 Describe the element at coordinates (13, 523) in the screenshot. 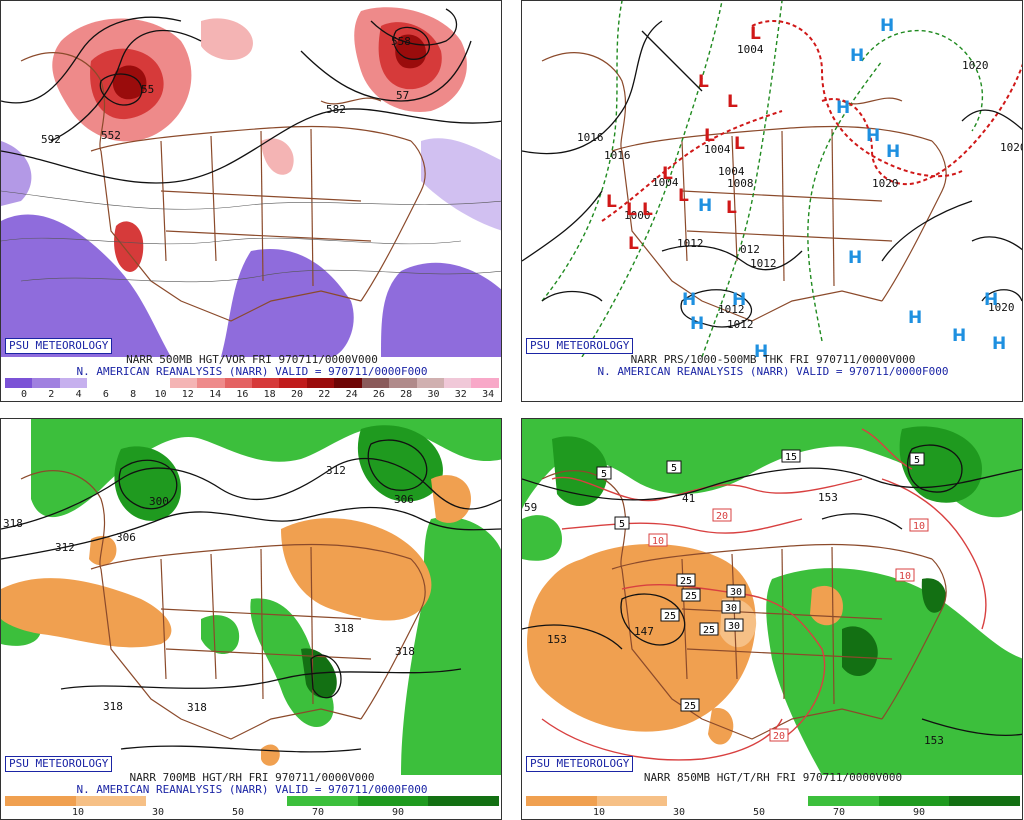

I see `contour-label: 318` at that location.